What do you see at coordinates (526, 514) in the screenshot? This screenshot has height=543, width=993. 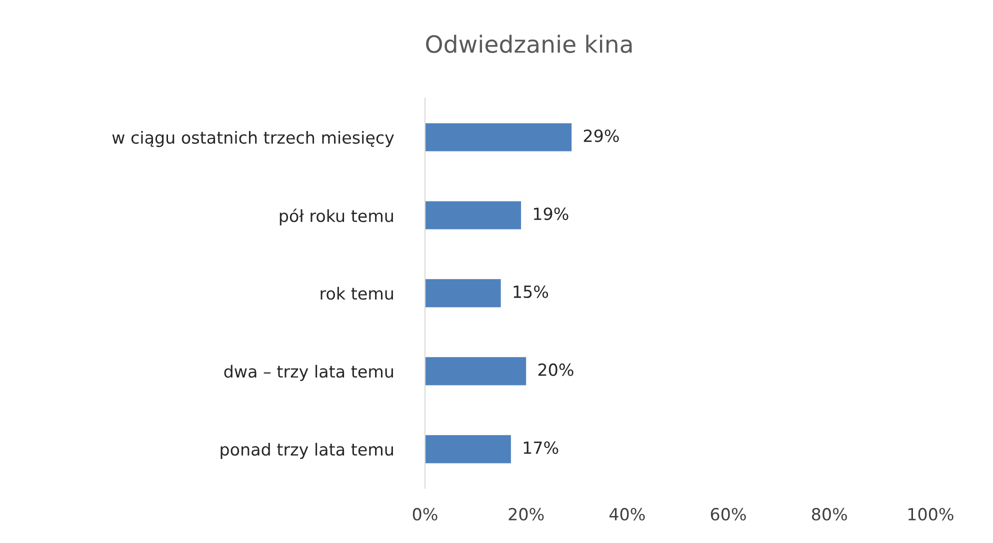 I see `x-tick-label: 20%` at bounding box center [526, 514].